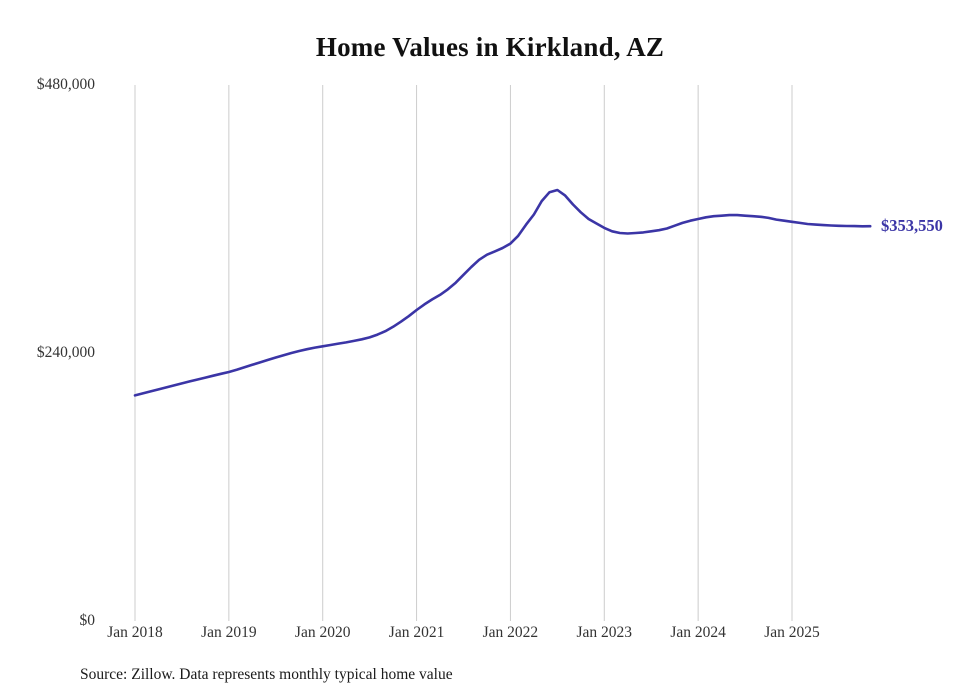 This screenshot has width=980, height=699. What do you see at coordinates (87, 620) in the screenshot?
I see `y-axis-tick-label: $0` at bounding box center [87, 620].